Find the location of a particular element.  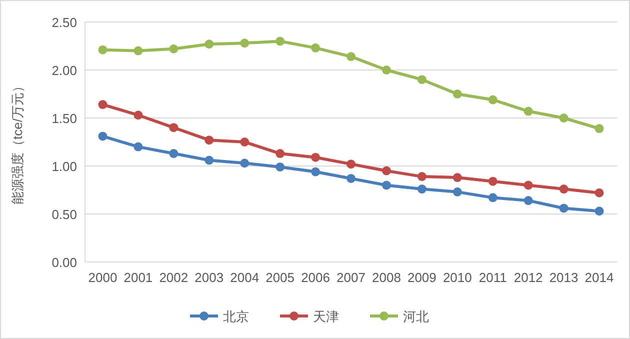

x-tick-label: 2001 is located at coordinates (138, 277).